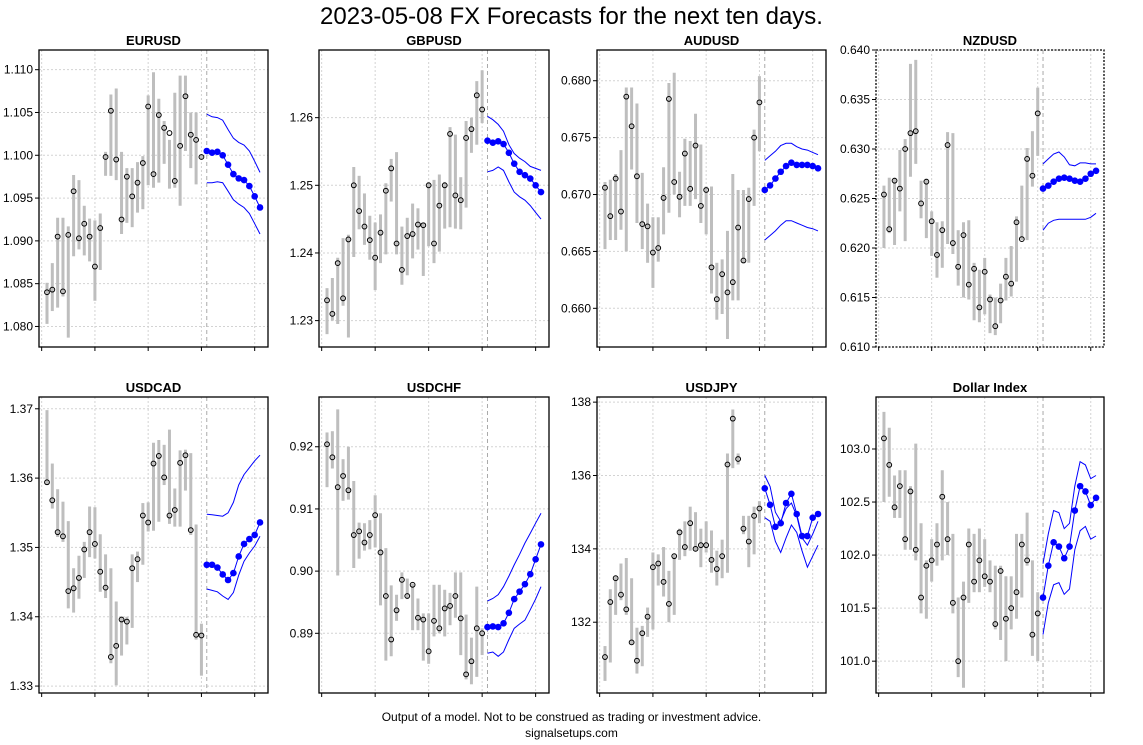 The height and width of the screenshot is (745, 1143). I want to click on y-tick-label: 0.625, so click(855, 199).